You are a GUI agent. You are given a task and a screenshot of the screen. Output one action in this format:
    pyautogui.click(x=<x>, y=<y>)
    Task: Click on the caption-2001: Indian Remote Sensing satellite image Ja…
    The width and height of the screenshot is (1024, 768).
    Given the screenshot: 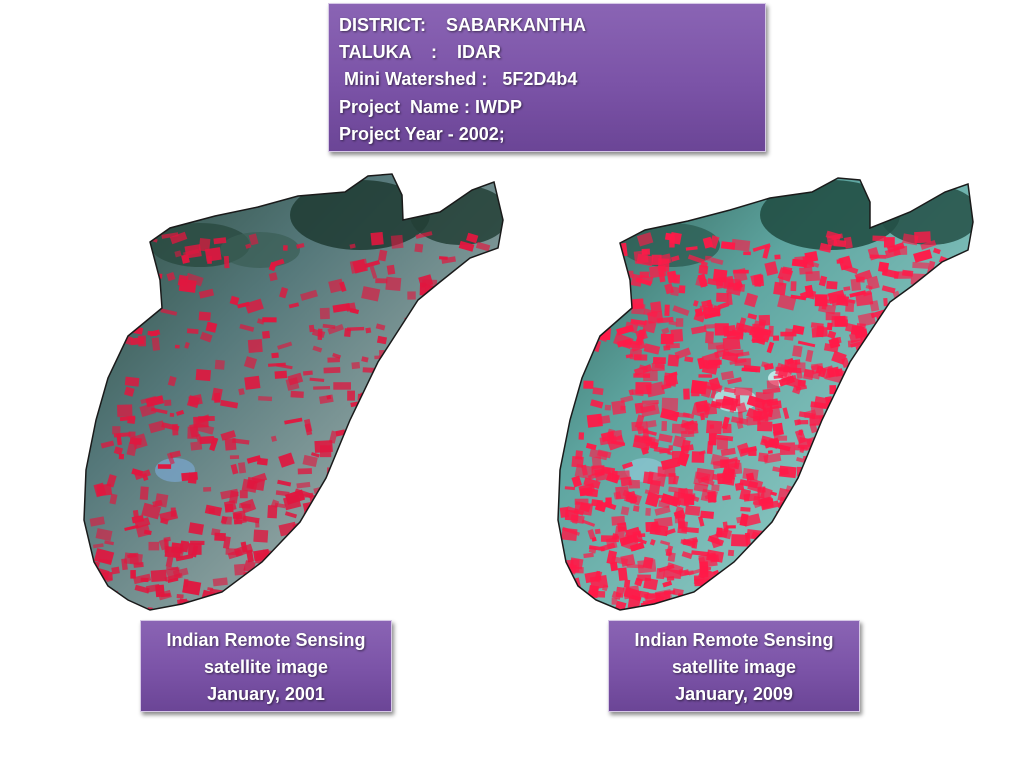 What is the action you would take?
    pyautogui.click(x=266, y=666)
    